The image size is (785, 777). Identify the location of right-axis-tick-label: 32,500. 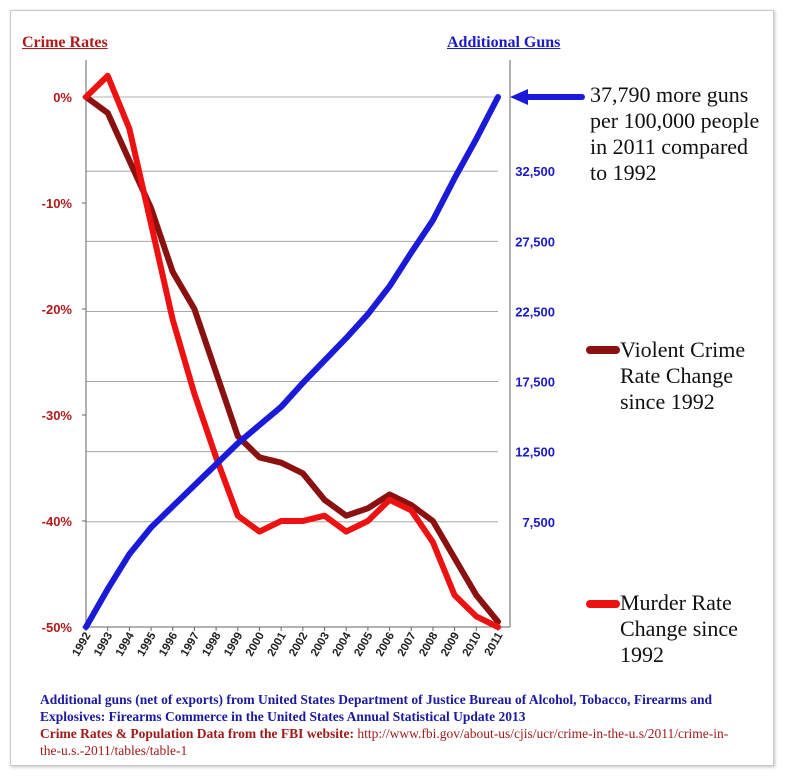
(535, 171).